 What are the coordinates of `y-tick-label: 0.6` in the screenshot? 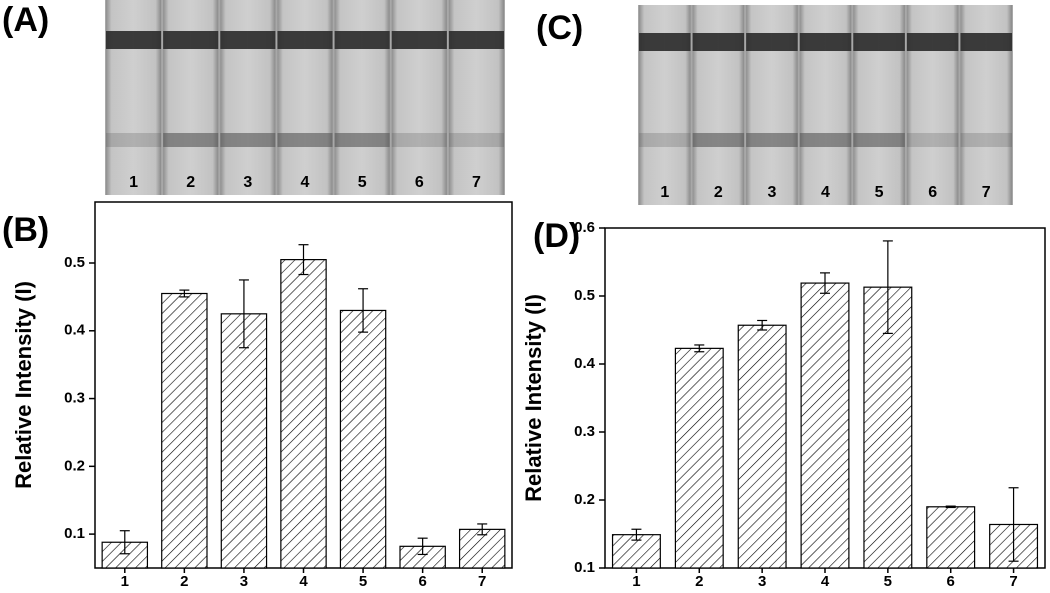 It's located at (584, 227).